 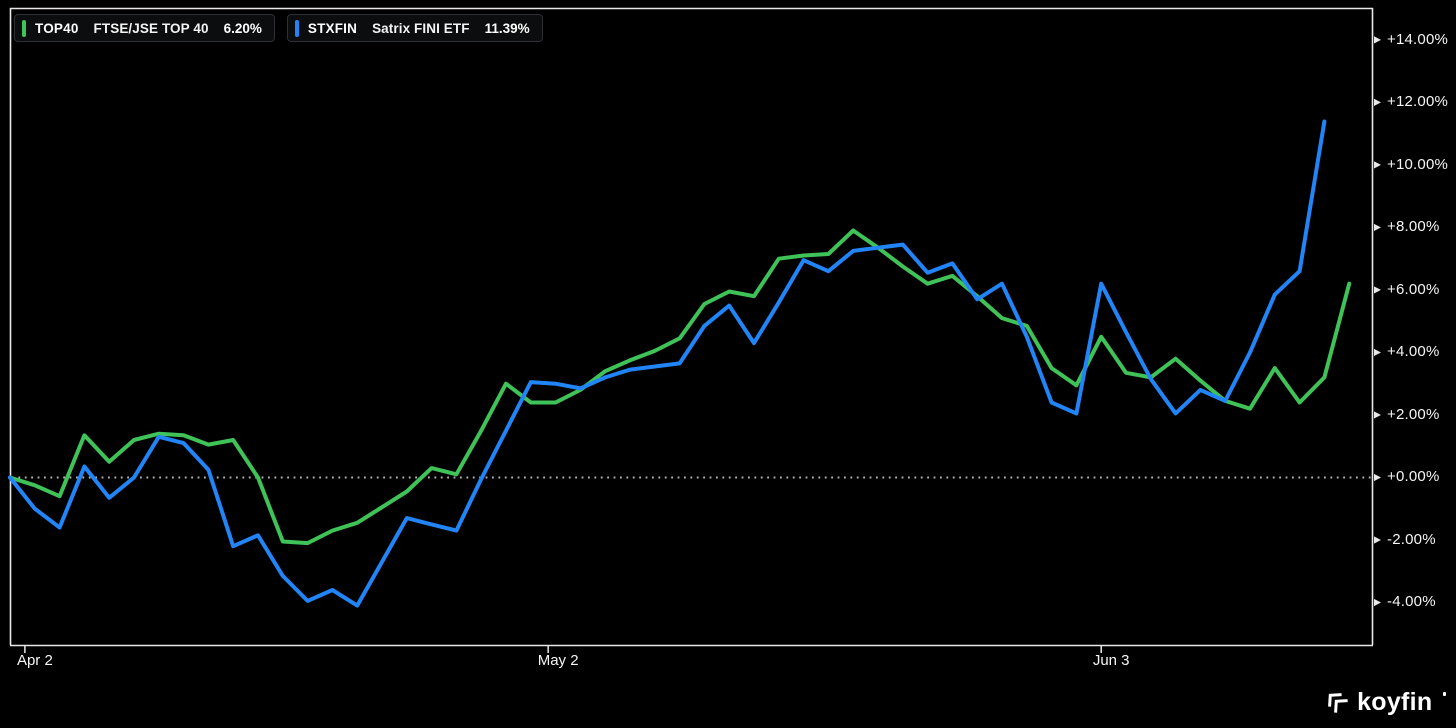 I want to click on y-axis-label: +2.00%, so click(x=1413, y=414).